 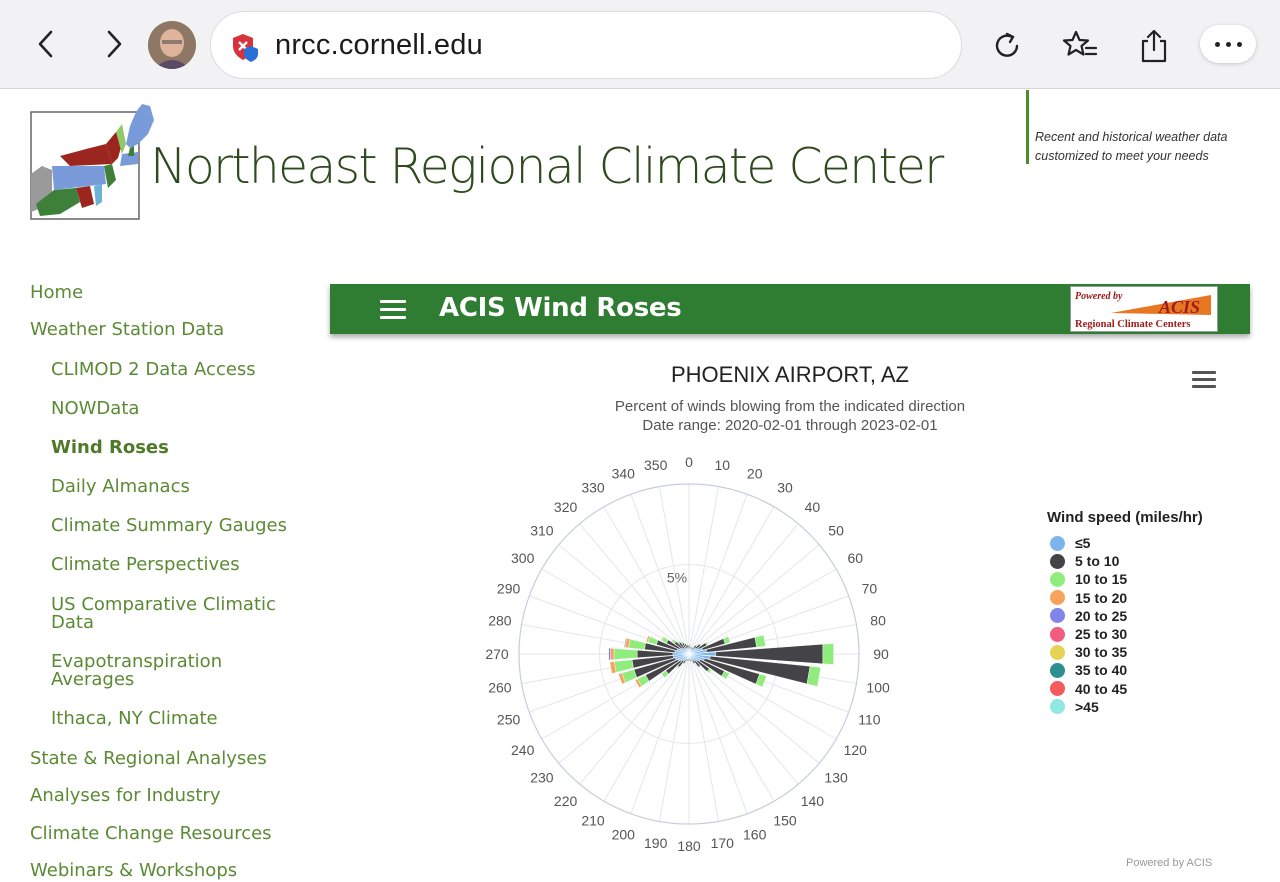 What do you see at coordinates (120, 486) in the screenshot?
I see `sidebar-item-daily-almanacs: Daily Almanacs` at bounding box center [120, 486].